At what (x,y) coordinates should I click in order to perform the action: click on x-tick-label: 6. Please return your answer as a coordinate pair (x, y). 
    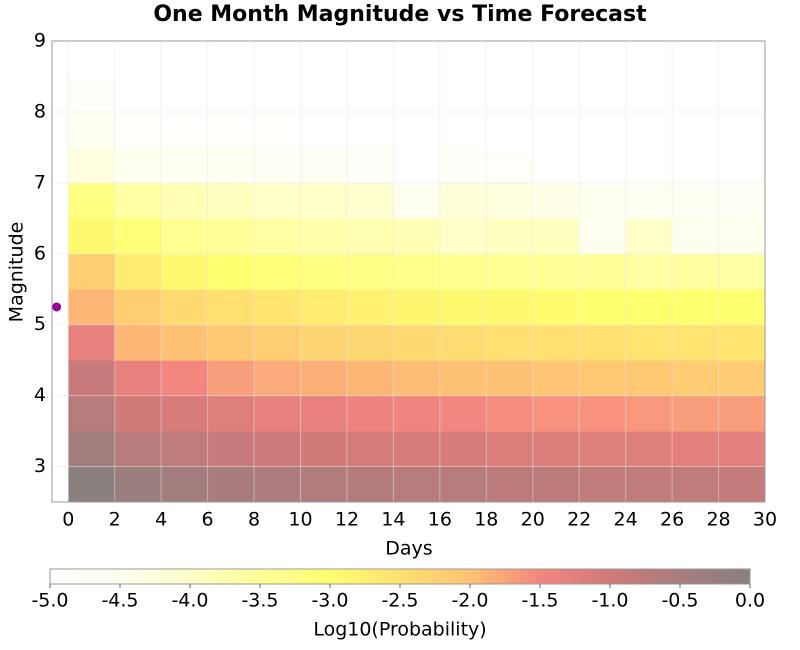
    Looking at the image, I should click on (208, 520).